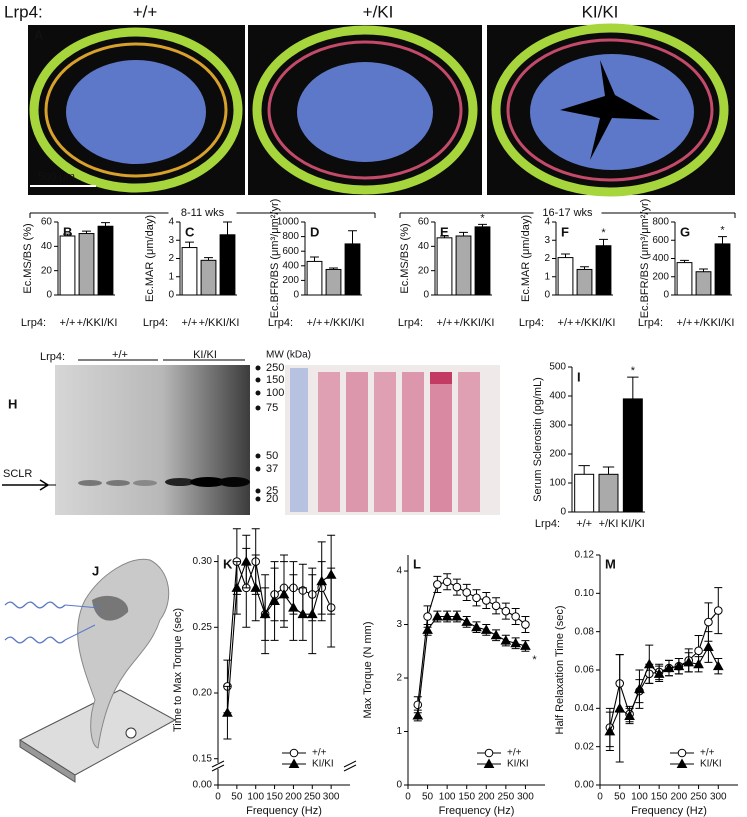 This screenshot has width=747, height=817. What do you see at coordinates (288, 222) in the screenshot?
I see `y-tick-label: 1000` at bounding box center [288, 222].